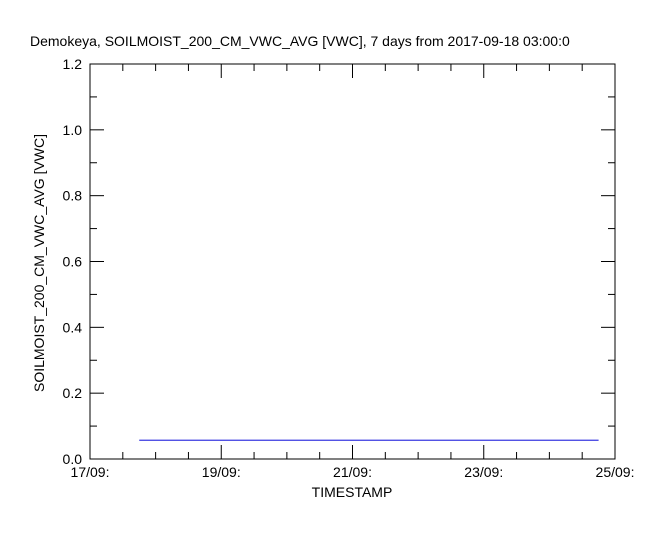 This screenshot has width=666, height=533. What do you see at coordinates (39, 263) in the screenshot?
I see `y-axis-label: SOILMOIST_200_CM_VWC_AVG [VWC]` at bounding box center [39, 263].